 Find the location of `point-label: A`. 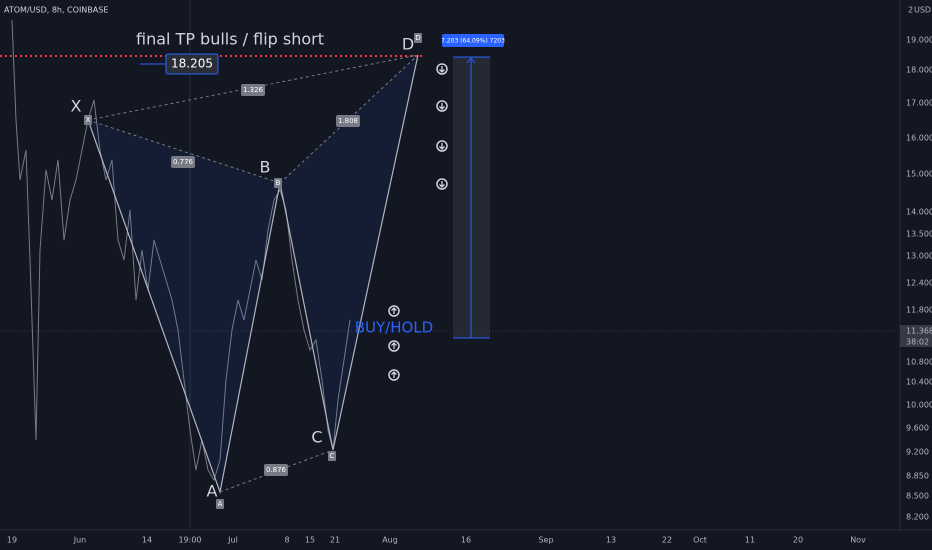

point-label: A is located at coordinates (212, 491).